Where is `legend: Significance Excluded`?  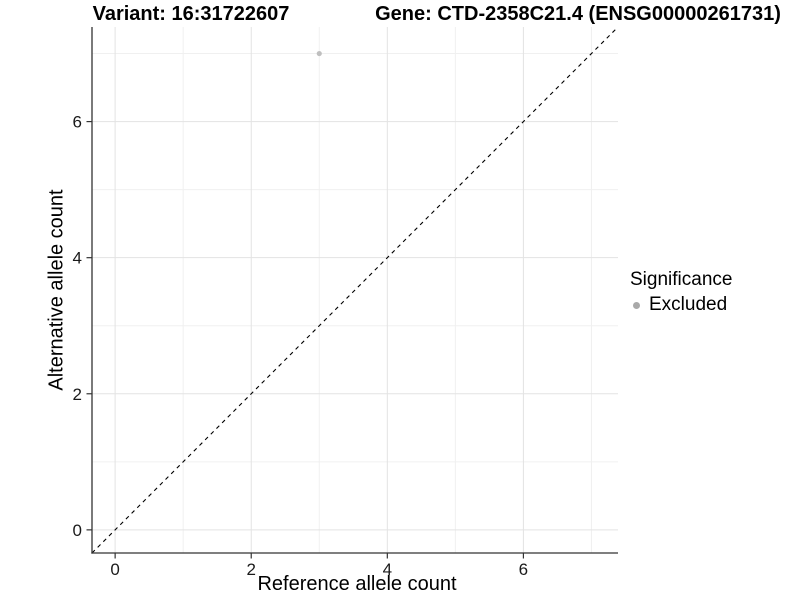
legend: Significance Excluded is located at coordinates (681, 292).